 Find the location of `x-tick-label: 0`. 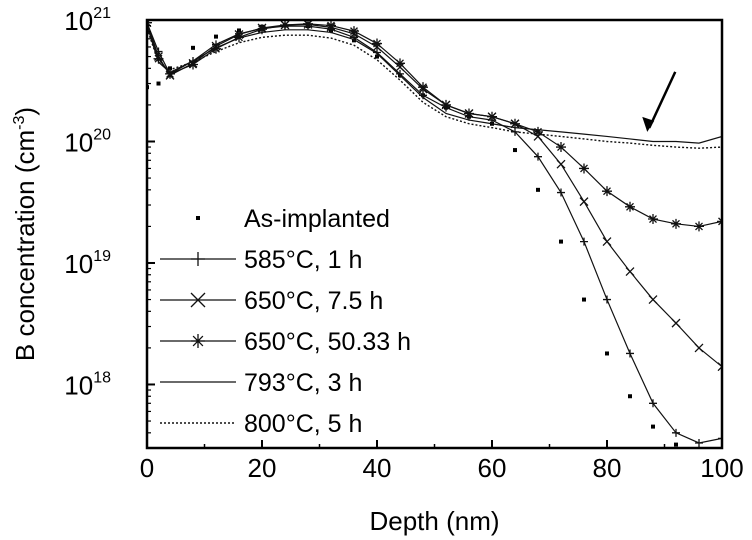

x-tick-label: 0 is located at coordinates (147, 468).